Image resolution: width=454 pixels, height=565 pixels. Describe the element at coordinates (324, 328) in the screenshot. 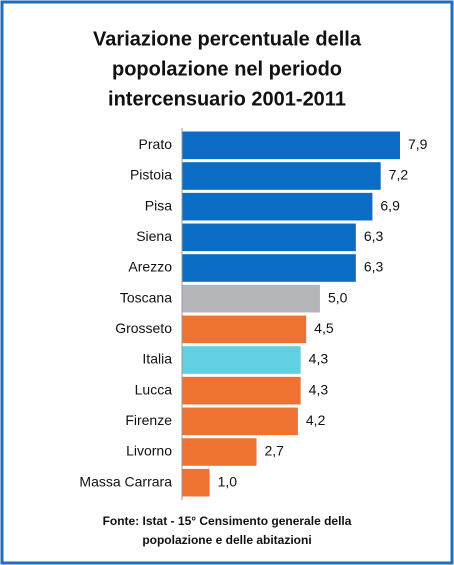

I see `value-label: 4,5` at that location.